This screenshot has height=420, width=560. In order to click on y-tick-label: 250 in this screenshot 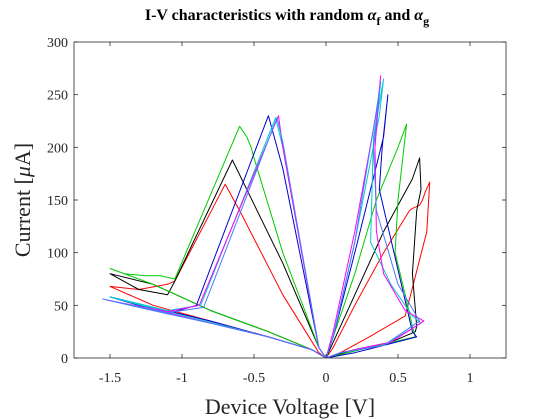, I will do `click(57, 96)`.